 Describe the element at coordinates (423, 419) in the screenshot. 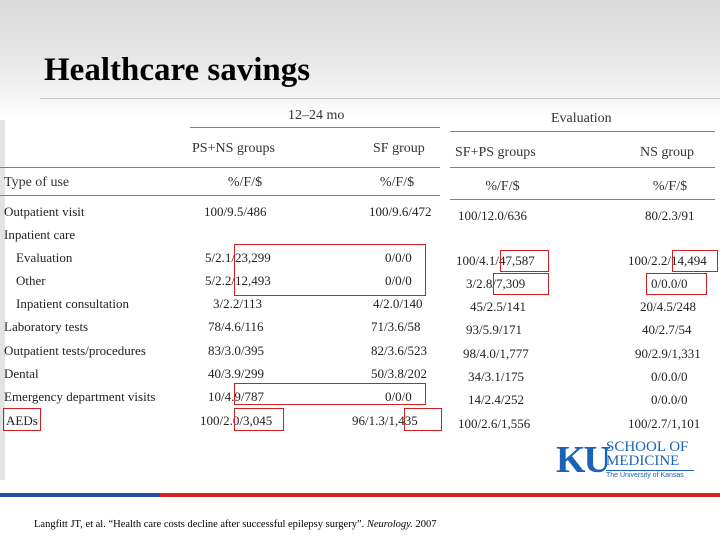

I see `highlight-box-aeds-sf` at that location.